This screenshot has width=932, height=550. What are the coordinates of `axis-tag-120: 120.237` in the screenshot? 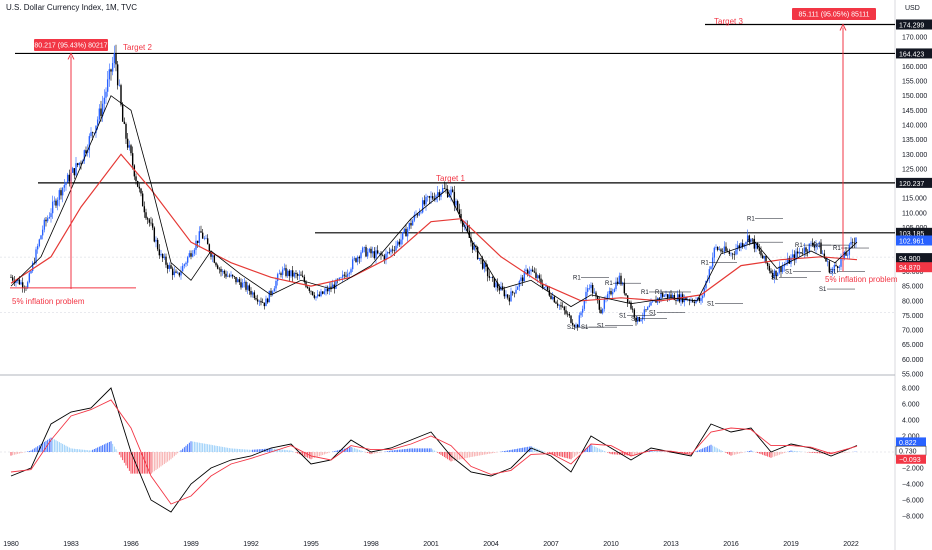 It's located at (911, 184).